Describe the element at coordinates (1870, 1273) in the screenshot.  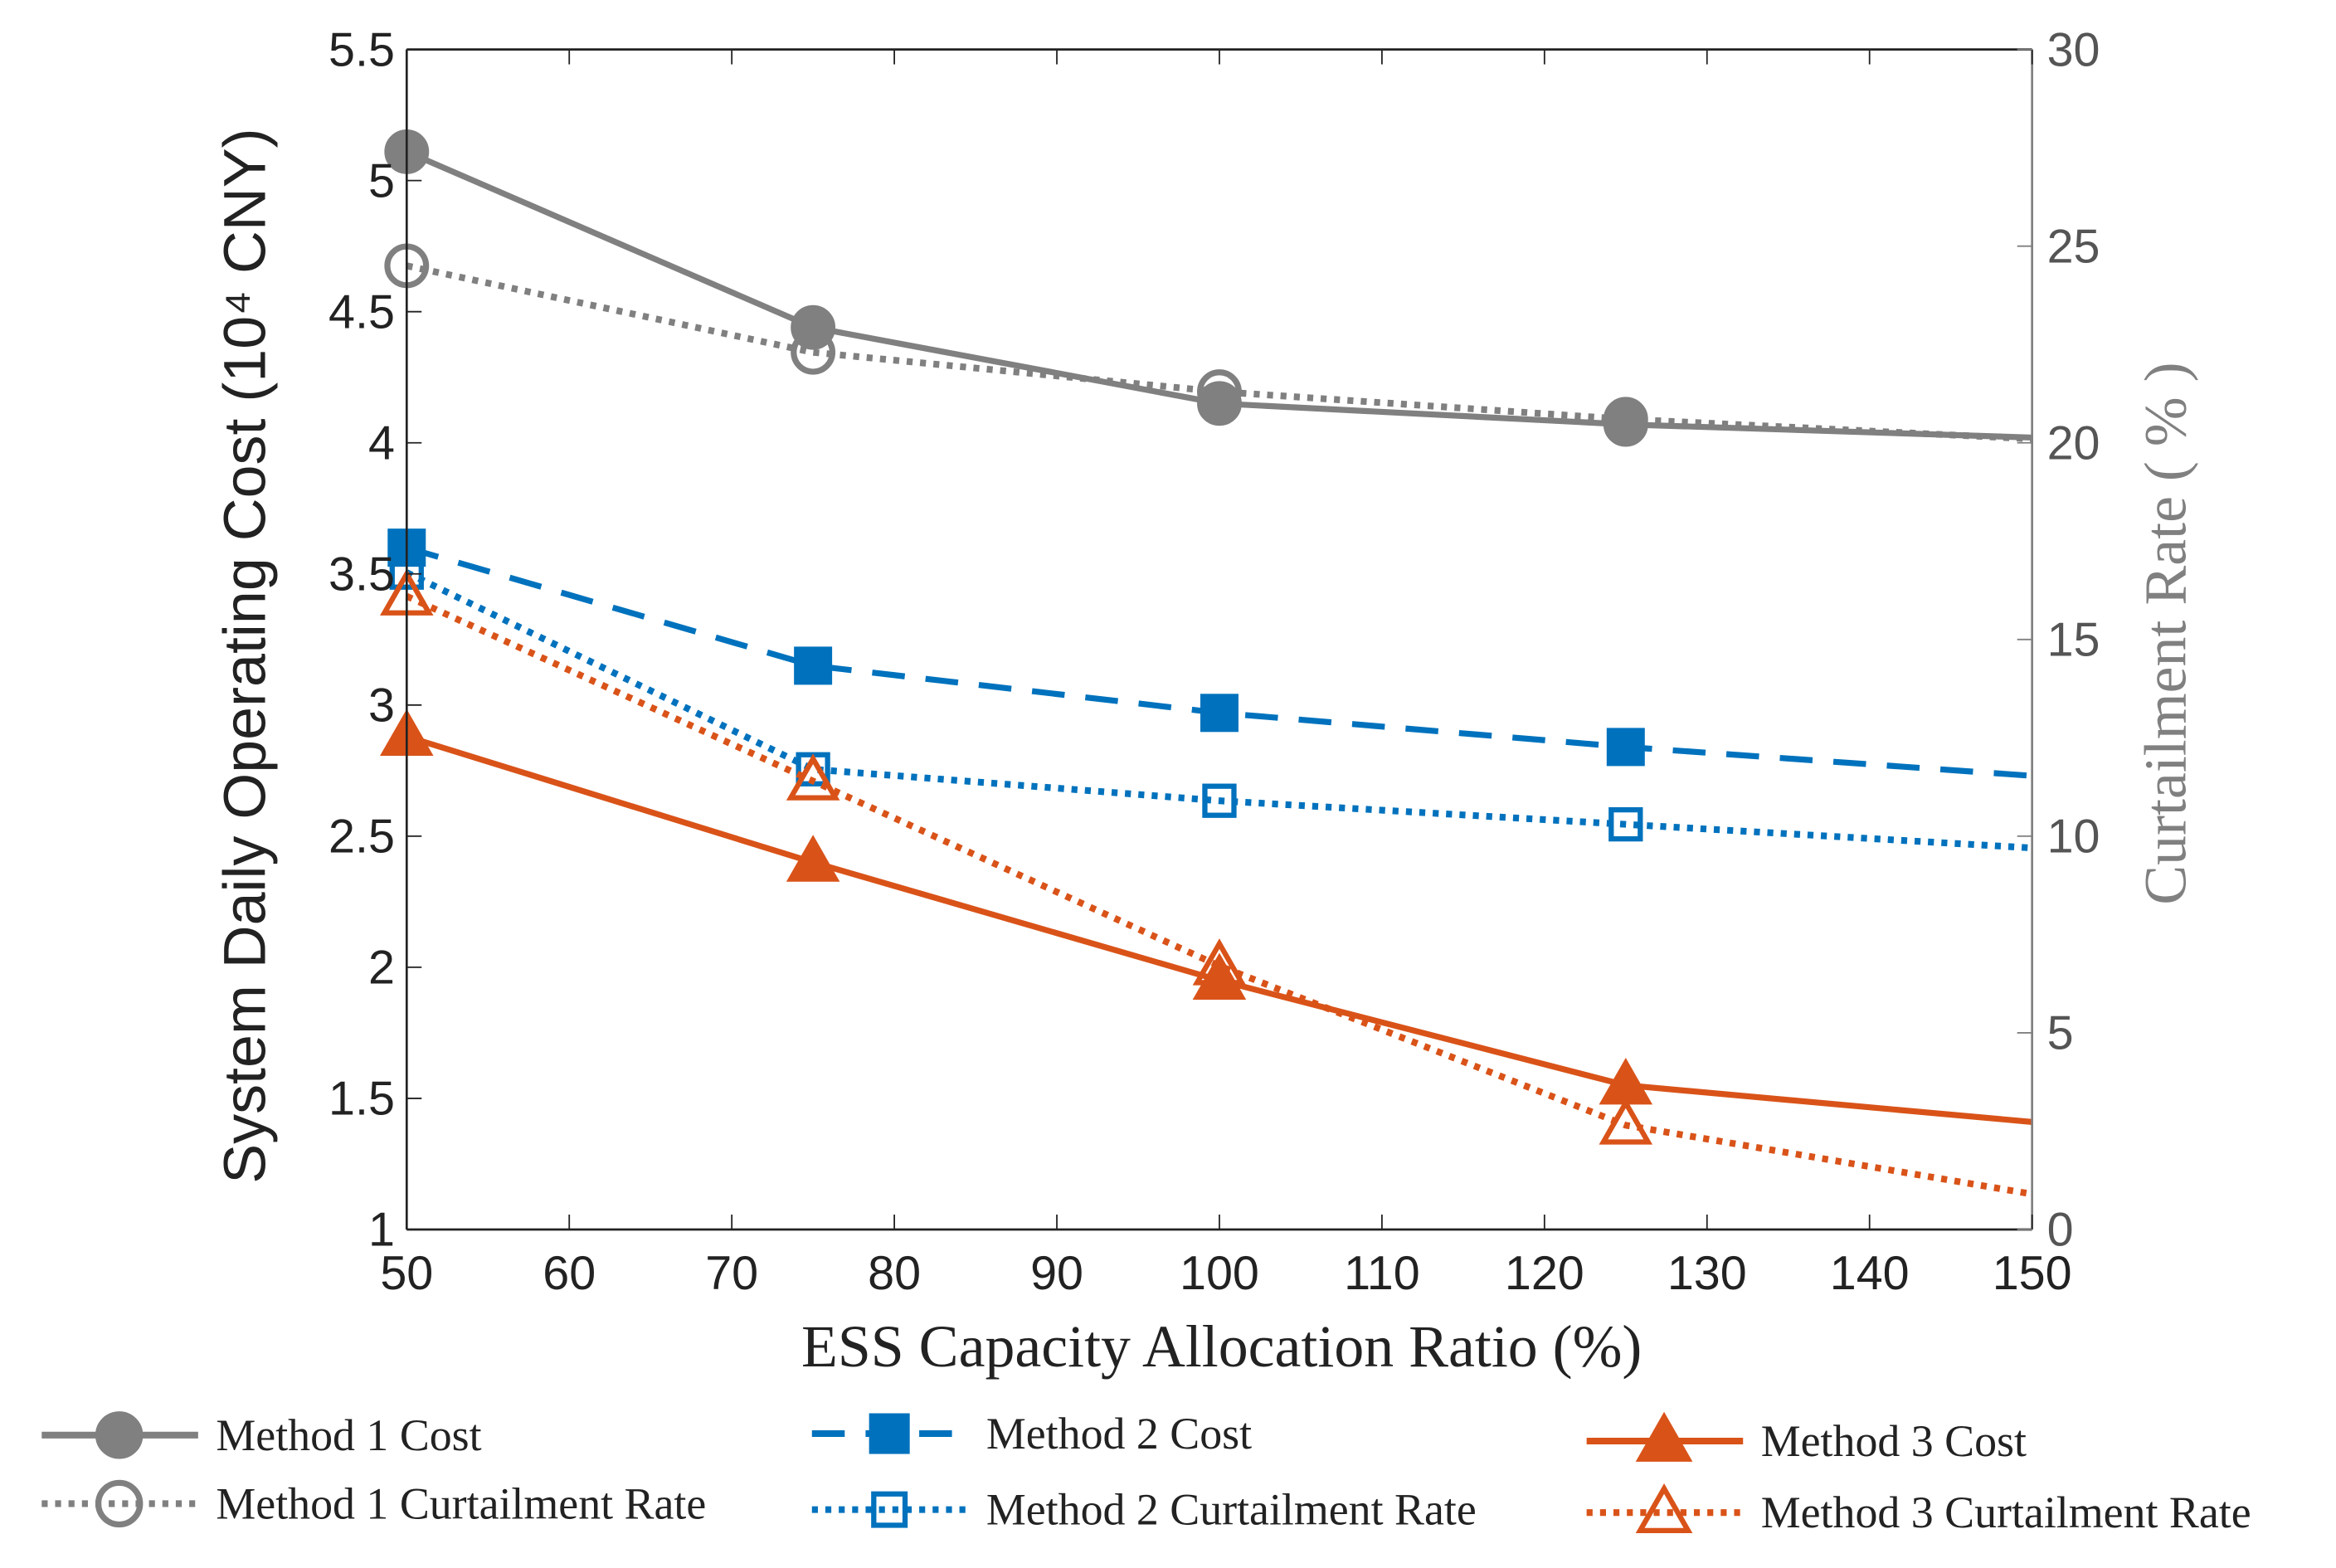
I see `x-tick-label: 140` at that location.